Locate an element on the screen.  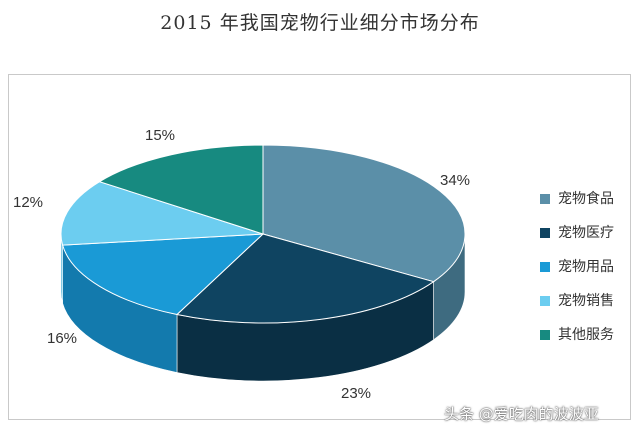
legend-label-2: 宠物用品 is located at coordinates (586, 267).